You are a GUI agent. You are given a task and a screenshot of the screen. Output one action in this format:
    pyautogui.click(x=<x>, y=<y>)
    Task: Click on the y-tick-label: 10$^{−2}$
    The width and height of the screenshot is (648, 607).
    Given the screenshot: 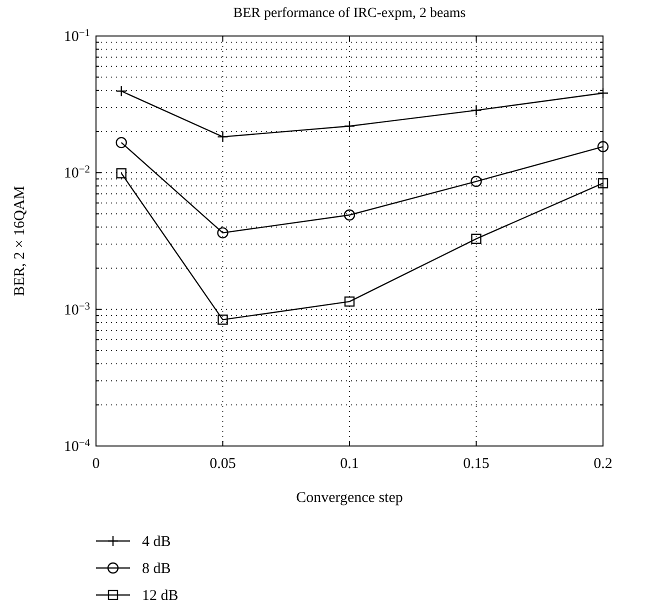 What is the action you would take?
    pyautogui.click(x=77, y=173)
    